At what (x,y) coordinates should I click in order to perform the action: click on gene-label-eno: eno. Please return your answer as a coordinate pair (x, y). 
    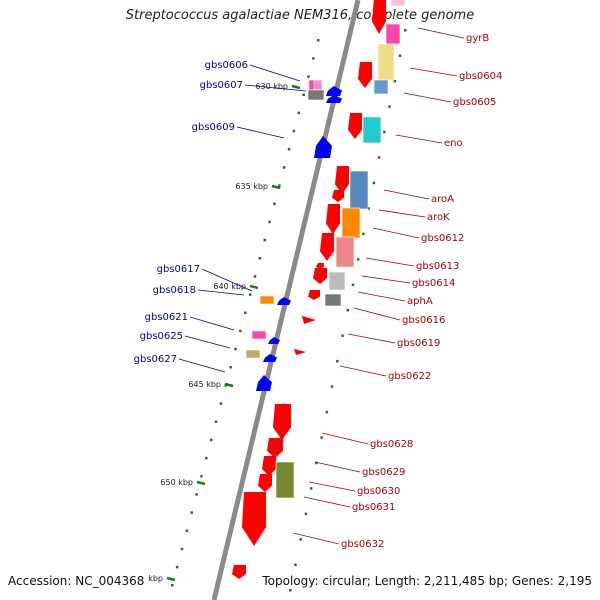
    Looking at the image, I should click on (453, 143).